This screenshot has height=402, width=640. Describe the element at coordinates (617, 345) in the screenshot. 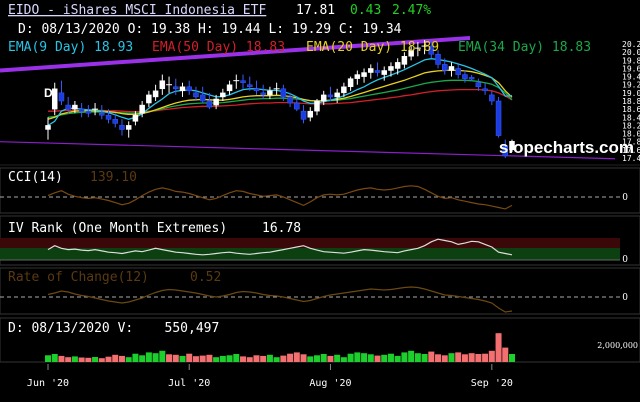

I see `volume-tick-label: 2,000,000` at that location.